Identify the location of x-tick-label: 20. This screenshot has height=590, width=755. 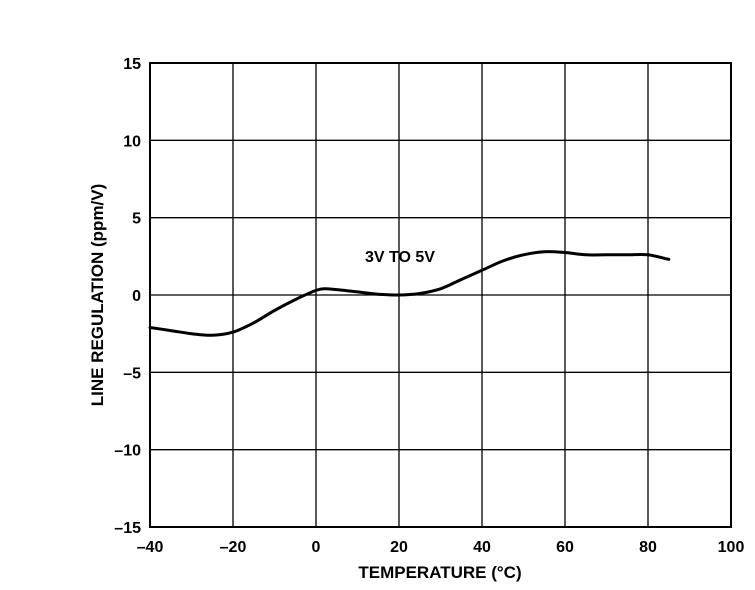
(399, 547).